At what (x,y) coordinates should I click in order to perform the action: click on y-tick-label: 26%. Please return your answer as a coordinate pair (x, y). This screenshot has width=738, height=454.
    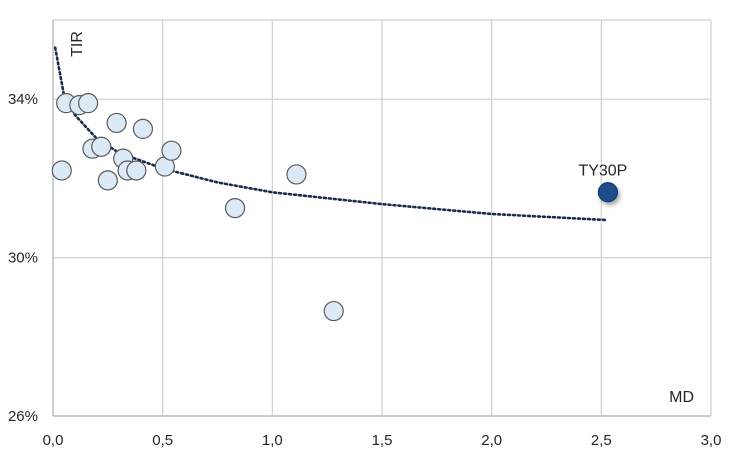
    Looking at the image, I should click on (23, 416).